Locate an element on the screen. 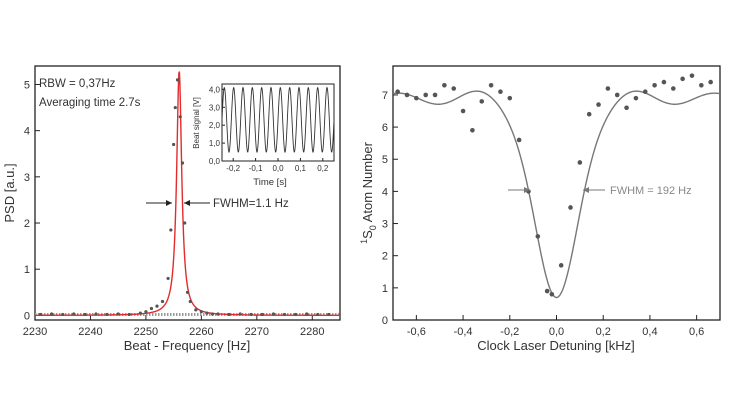 The height and width of the screenshot is (414, 733). right-x-tick-label: 0,6 is located at coordinates (696, 332).